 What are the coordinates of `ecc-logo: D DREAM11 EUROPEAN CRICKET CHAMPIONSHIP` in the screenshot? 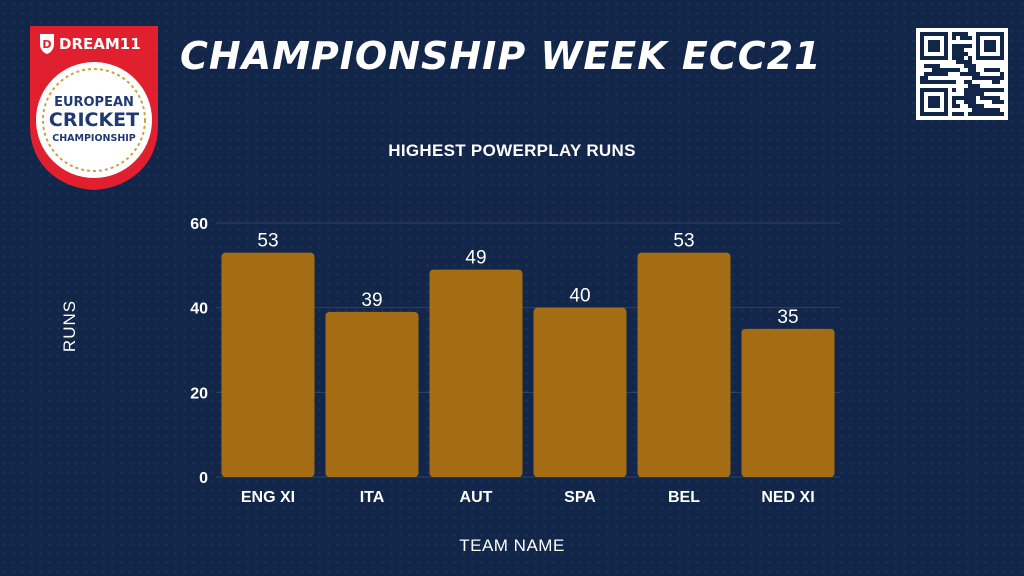 It's located at (94, 107).